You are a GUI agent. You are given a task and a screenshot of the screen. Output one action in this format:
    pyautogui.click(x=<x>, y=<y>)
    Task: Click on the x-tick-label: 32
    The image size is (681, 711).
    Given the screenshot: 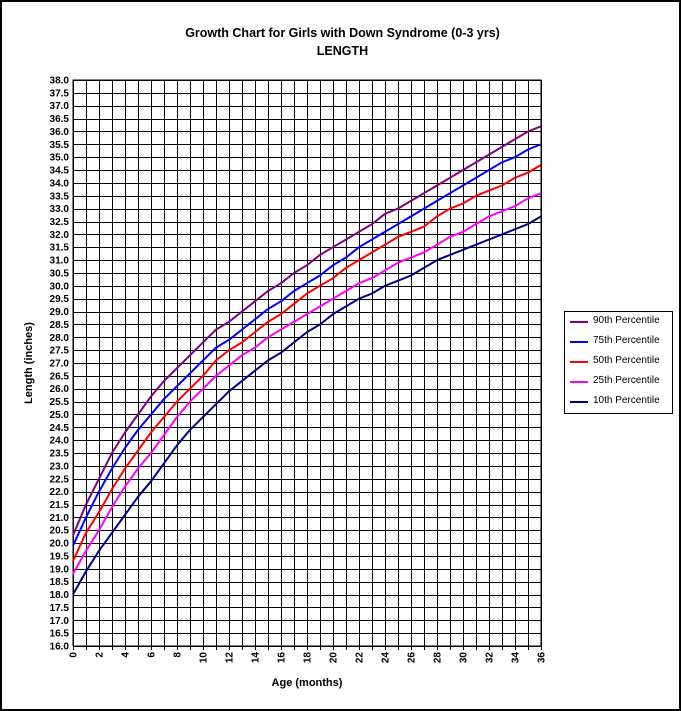 What is the action you would take?
    pyautogui.click(x=490, y=658)
    